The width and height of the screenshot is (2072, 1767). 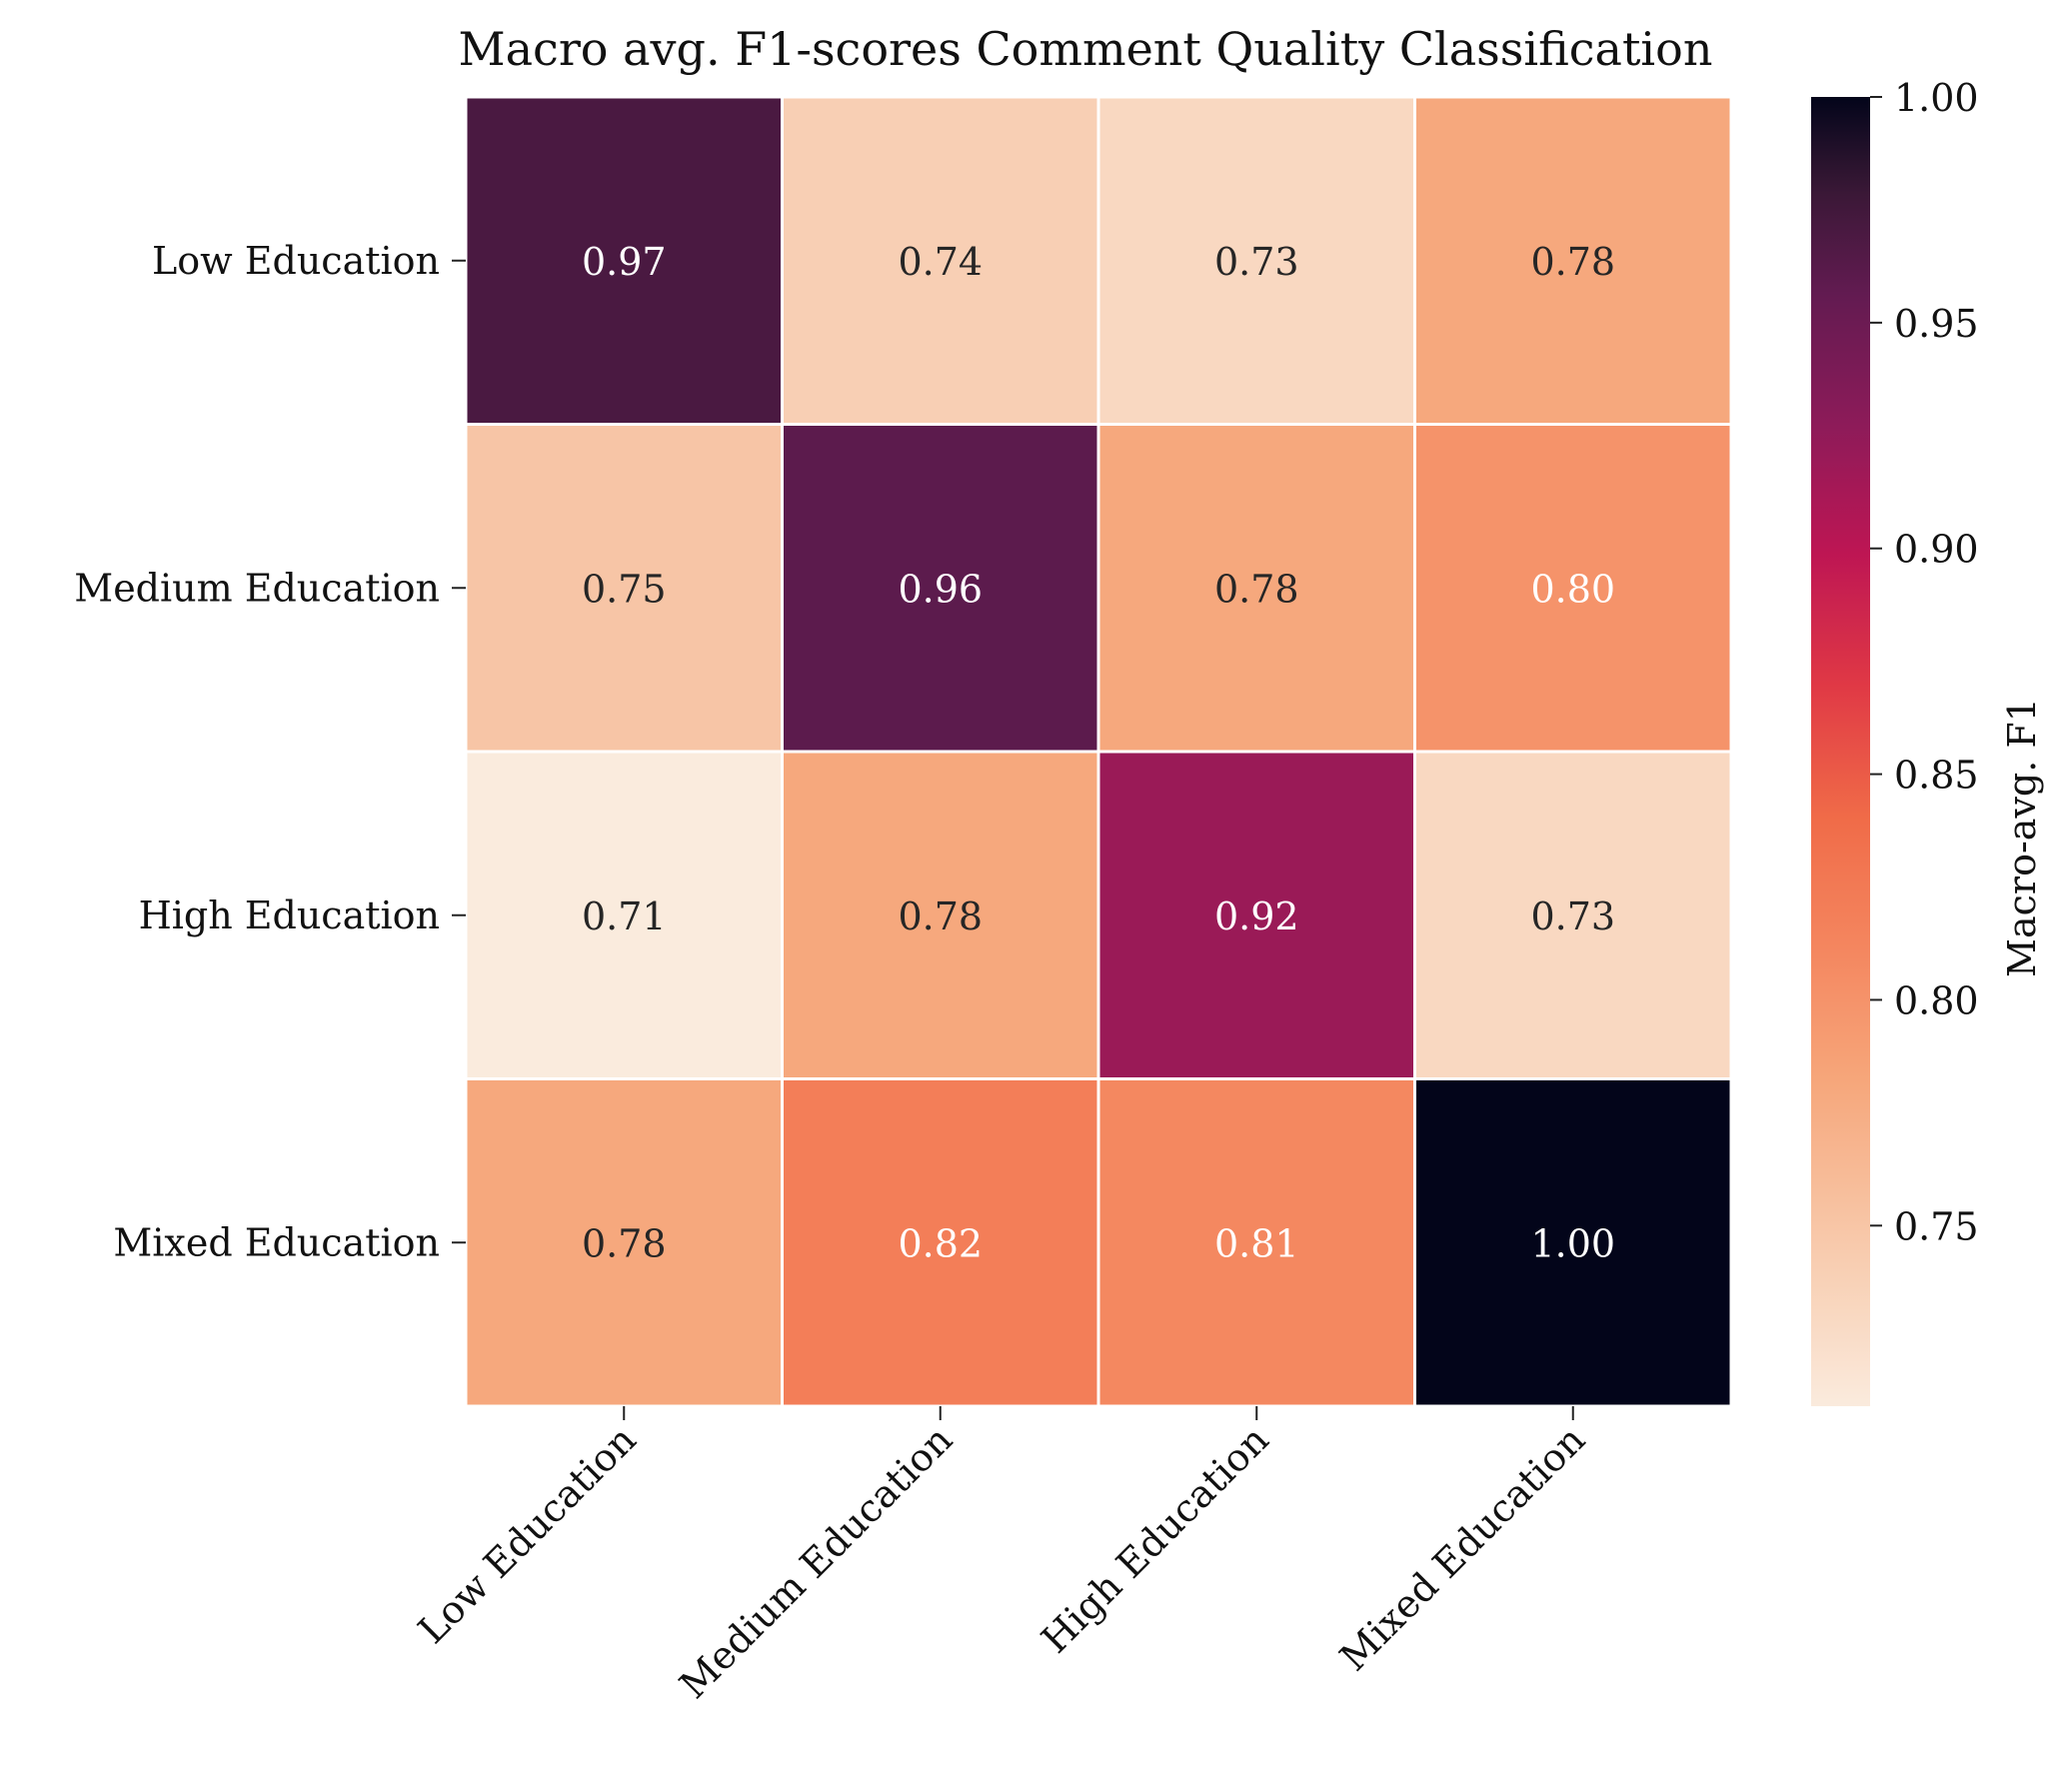 I want to click on cell-value-label: 0.74, so click(x=940, y=262).